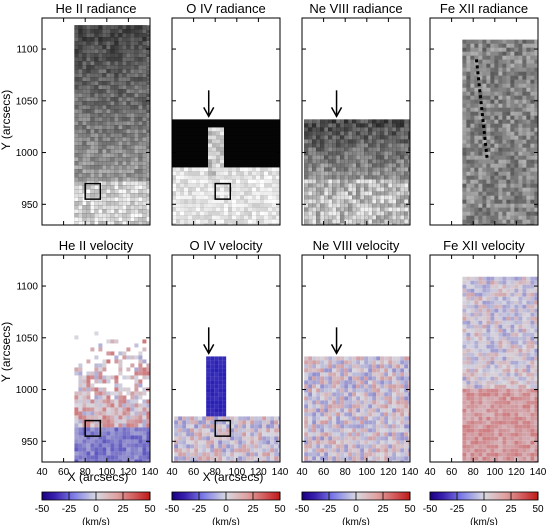  I want to click on panel-title: O IV radiance, so click(226, 8).